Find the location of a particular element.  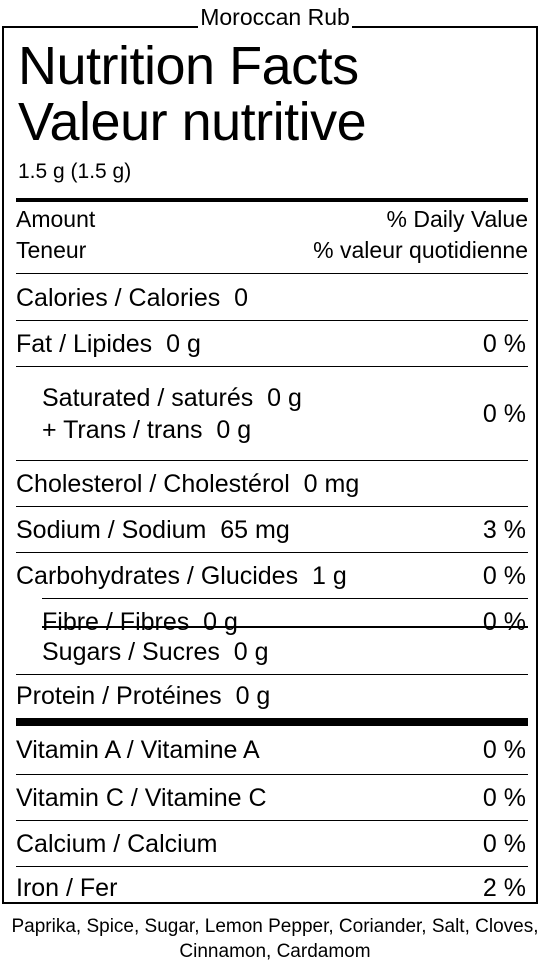

product-name-text: Moroccan Rub is located at coordinates (275, 17).